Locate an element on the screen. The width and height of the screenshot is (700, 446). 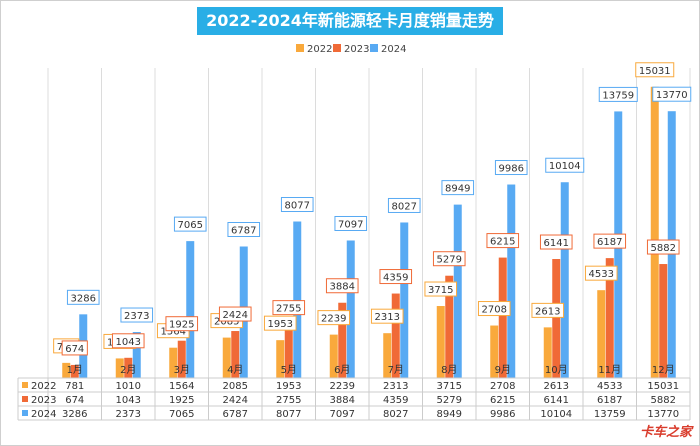
bar-2023-3月 is located at coordinates (181, 359).